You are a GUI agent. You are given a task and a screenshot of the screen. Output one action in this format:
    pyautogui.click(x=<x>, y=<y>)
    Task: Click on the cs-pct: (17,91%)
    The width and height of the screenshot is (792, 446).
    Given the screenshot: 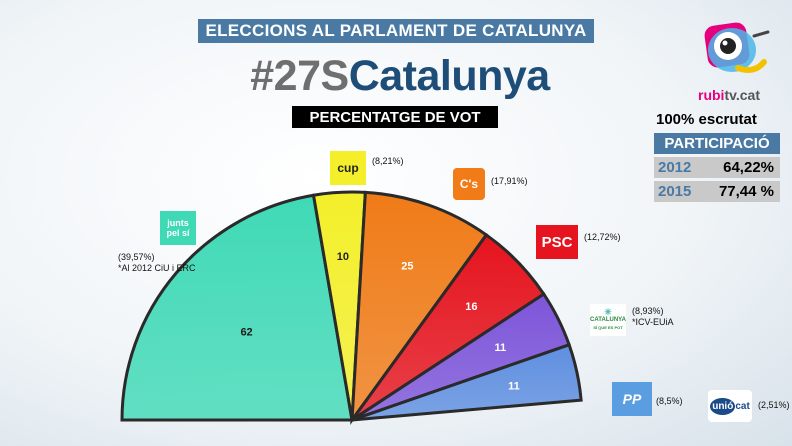 What is the action you would take?
    pyautogui.click(x=509, y=181)
    